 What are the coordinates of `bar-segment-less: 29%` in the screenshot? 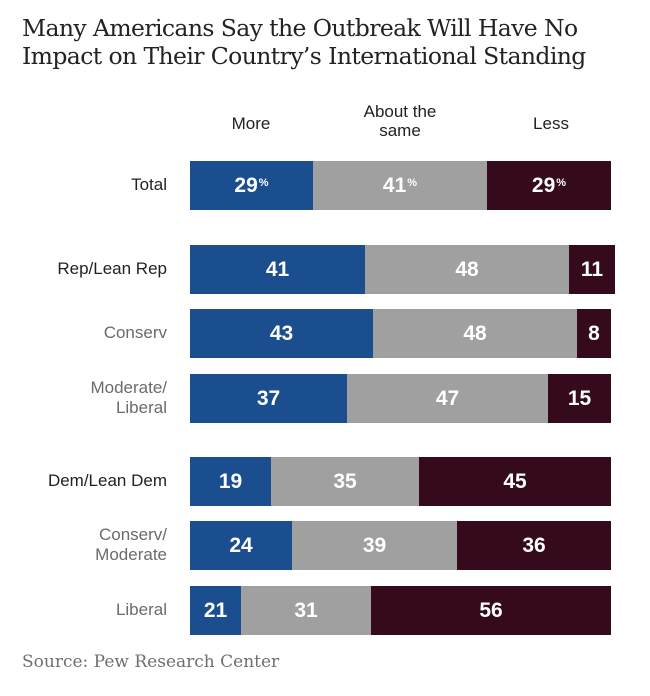 It's located at (549, 185).